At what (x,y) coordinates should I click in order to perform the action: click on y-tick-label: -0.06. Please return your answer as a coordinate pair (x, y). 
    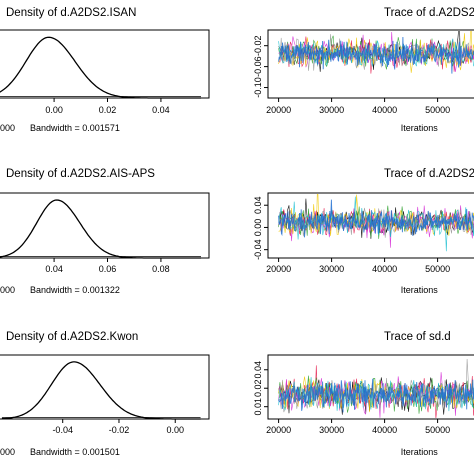
    Looking at the image, I should click on (258, 66).